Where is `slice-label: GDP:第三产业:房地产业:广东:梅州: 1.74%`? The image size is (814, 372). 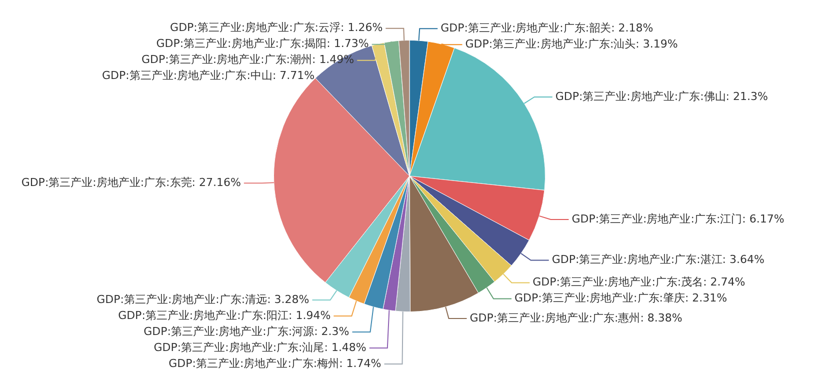
slice-label: GDP:第三产业:房地产业:广东:梅州: 1.74% is located at coordinates (275, 363).